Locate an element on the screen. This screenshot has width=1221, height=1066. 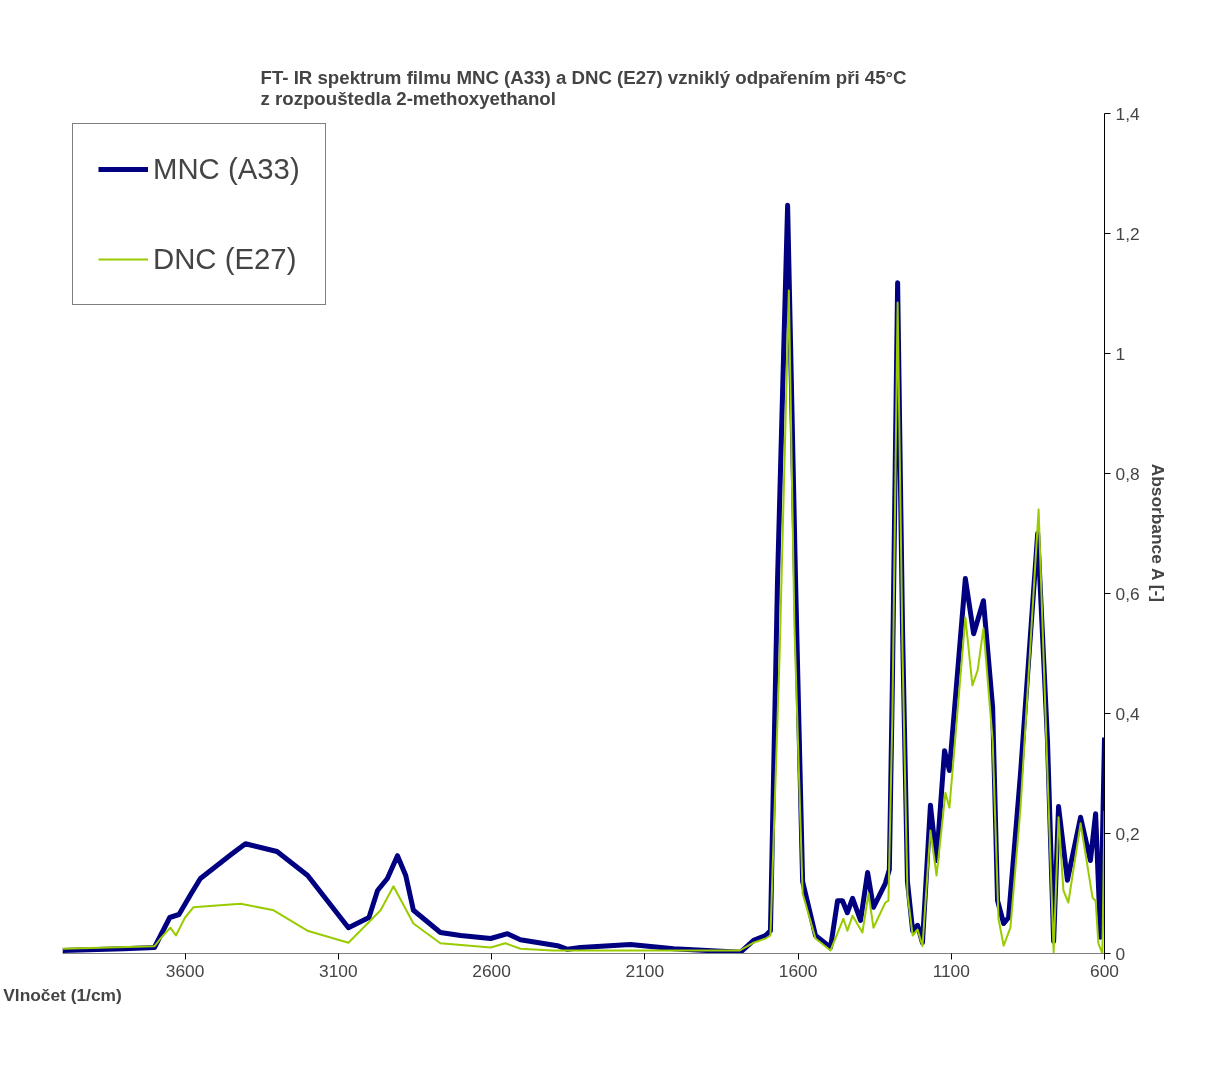
y-tick-label: 1,2 is located at coordinates (1127, 233).